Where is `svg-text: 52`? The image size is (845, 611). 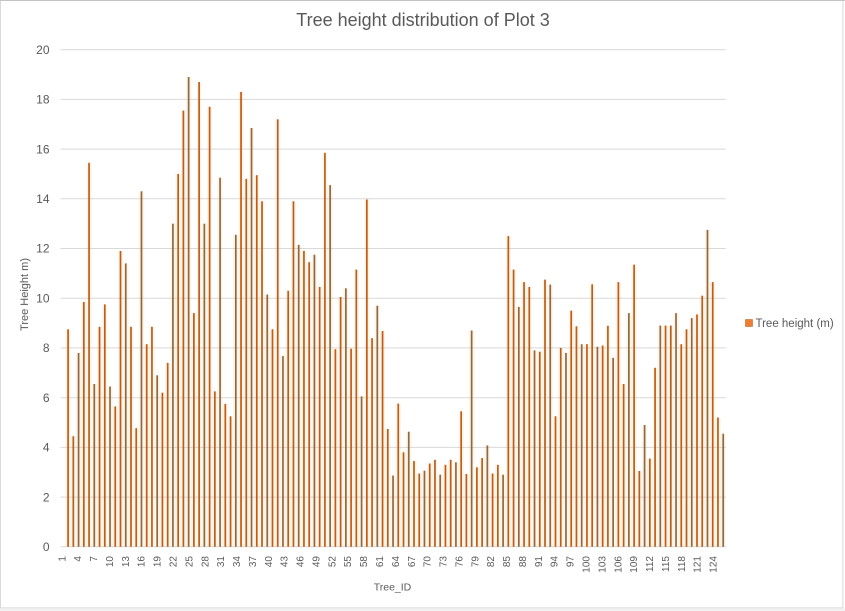 svg-text: 52 is located at coordinates (332, 562).